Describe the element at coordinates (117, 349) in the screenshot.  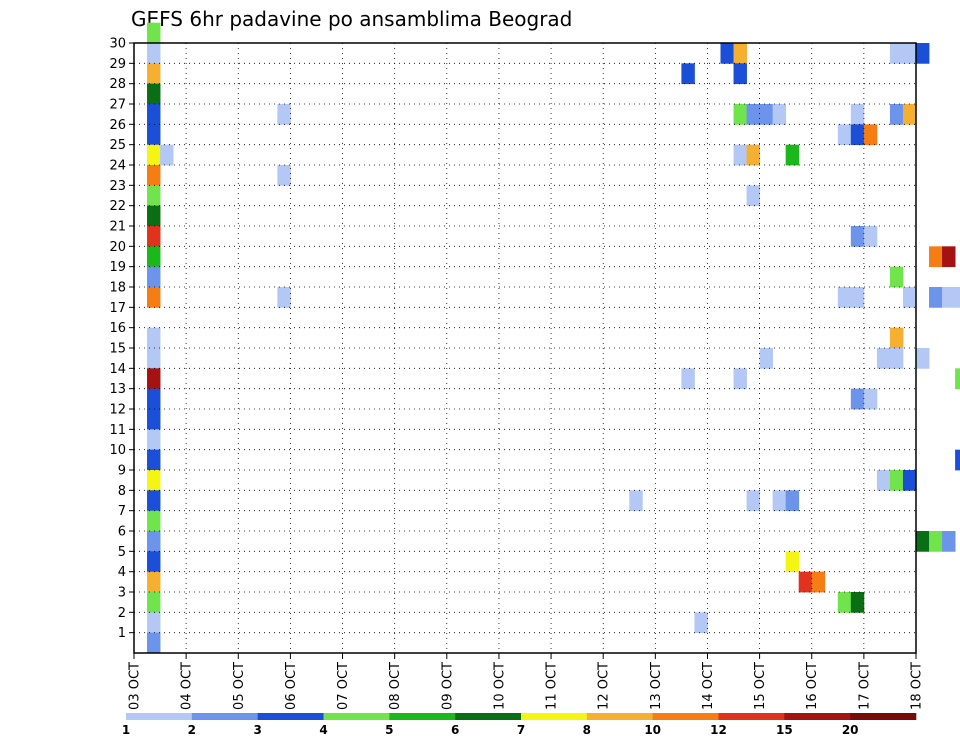
I see `y-tick-label: 15` at that location.